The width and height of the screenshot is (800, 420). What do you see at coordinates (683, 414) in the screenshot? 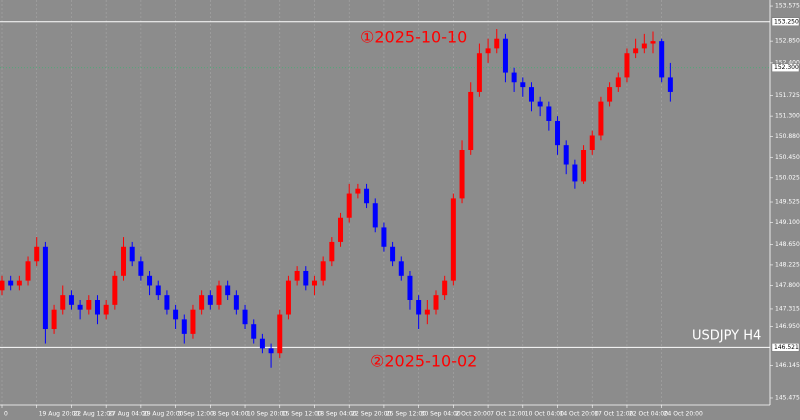
I see `x-tick-label: 24 Oct 20:00` at bounding box center [683, 414].